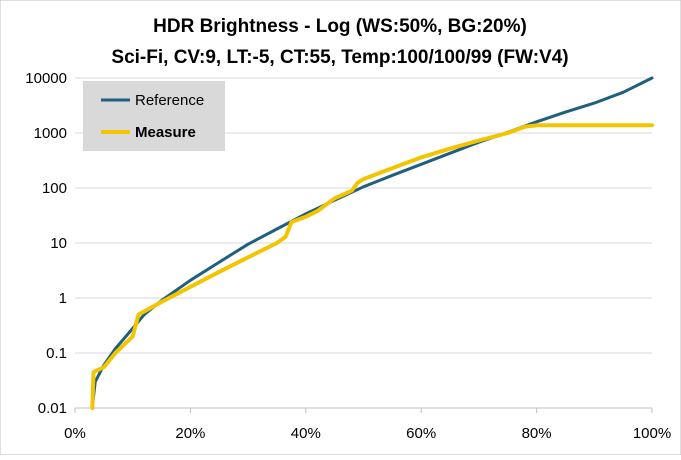 This screenshot has width=681, height=460. I want to click on y-tick-label: 1000, so click(50, 133).